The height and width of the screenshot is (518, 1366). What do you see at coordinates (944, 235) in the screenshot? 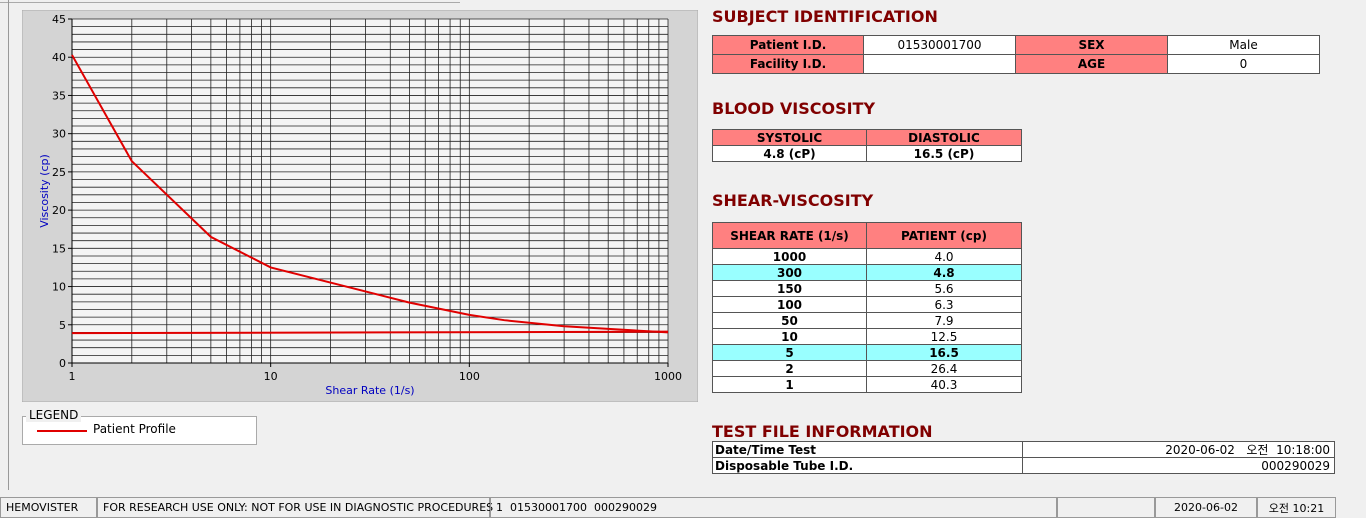
I see `table-cell: PATIENT (cp)` at bounding box center [944, 235].